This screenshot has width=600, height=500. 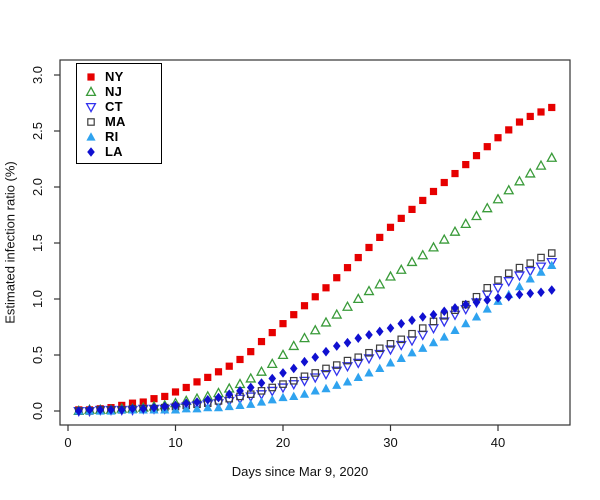 What do you see at coordinates (114, 76) in the screenshot?
I see `legend-label: NY` at bounding box center [114, 76].